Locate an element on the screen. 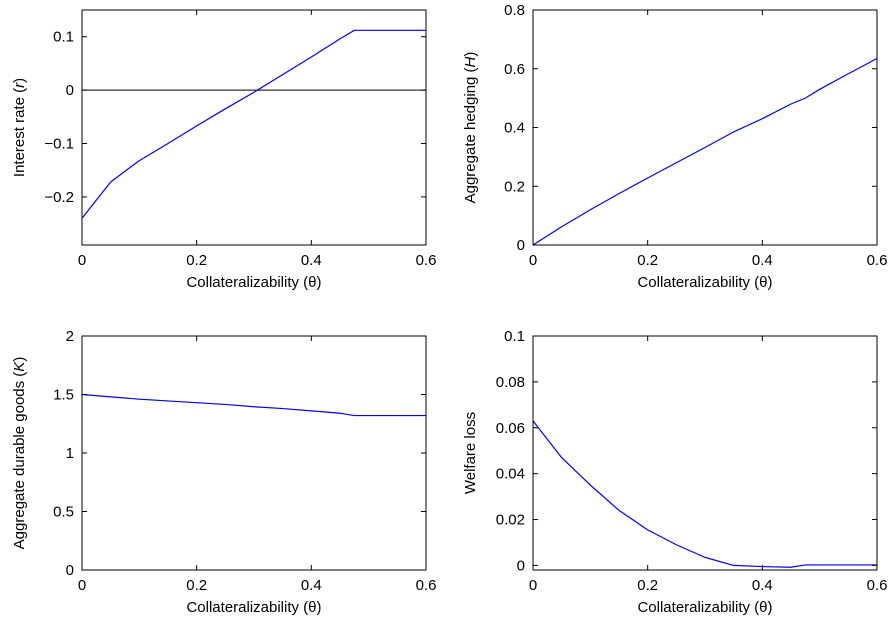  aggregate-durable-goods-y-tick-label: 2 is located at coordinates (70, 336).